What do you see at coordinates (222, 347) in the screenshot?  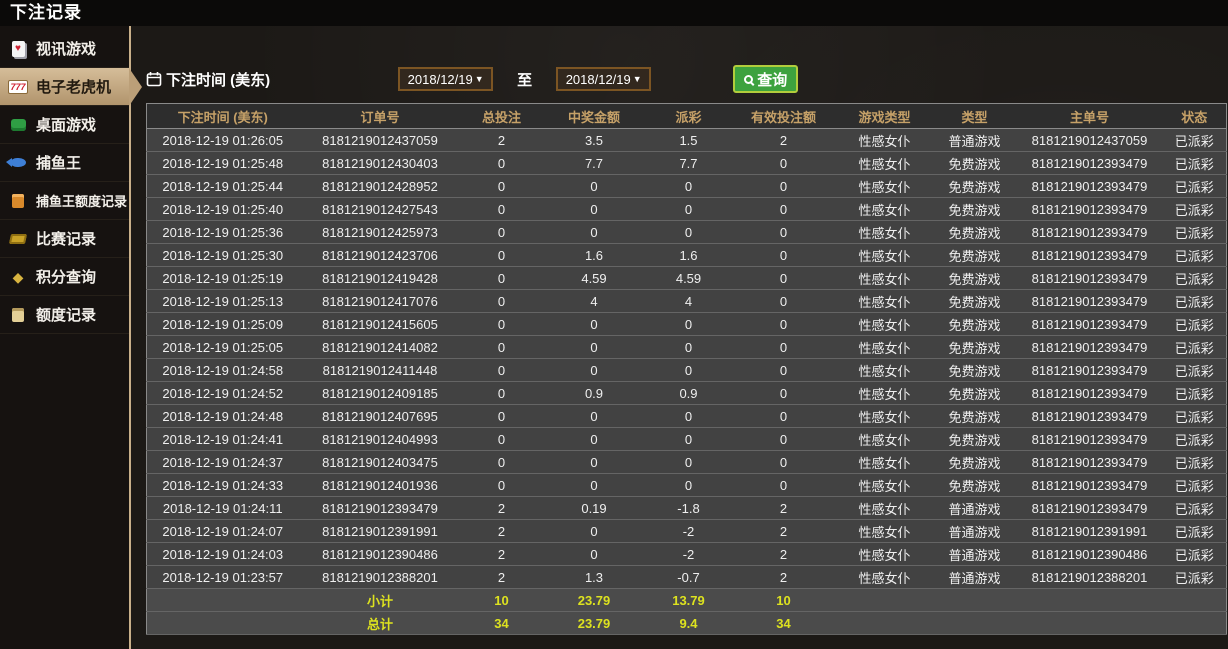 I see `cell-bet-time: 2018-12-19 01:25:05` at bounding box center [222, 347].